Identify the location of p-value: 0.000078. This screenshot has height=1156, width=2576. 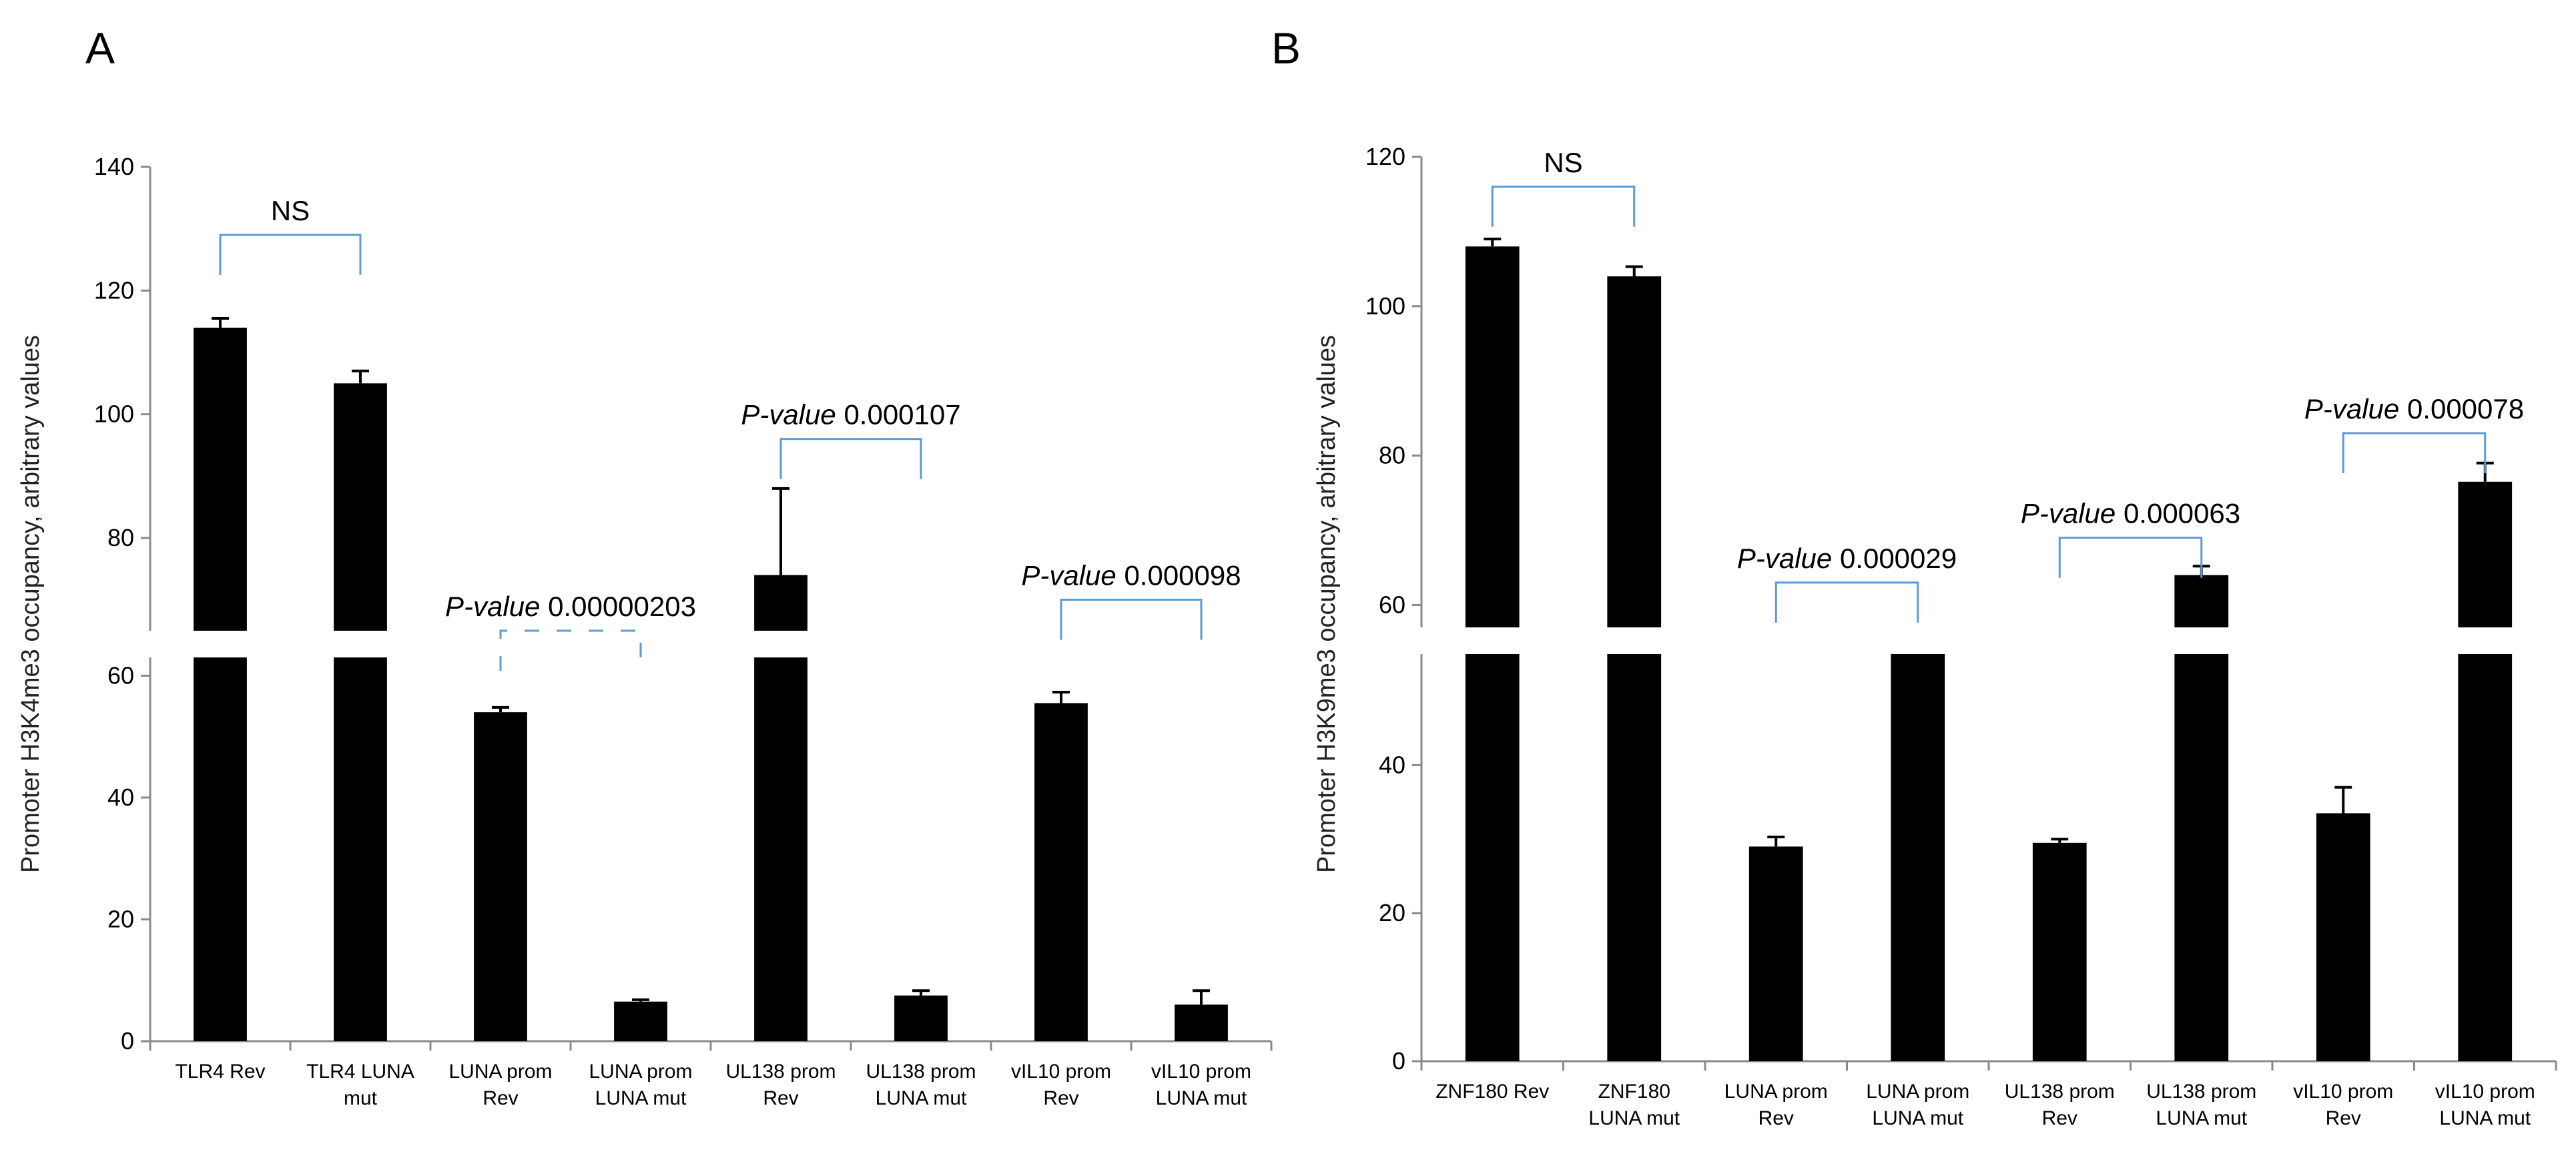
(2465, 409).